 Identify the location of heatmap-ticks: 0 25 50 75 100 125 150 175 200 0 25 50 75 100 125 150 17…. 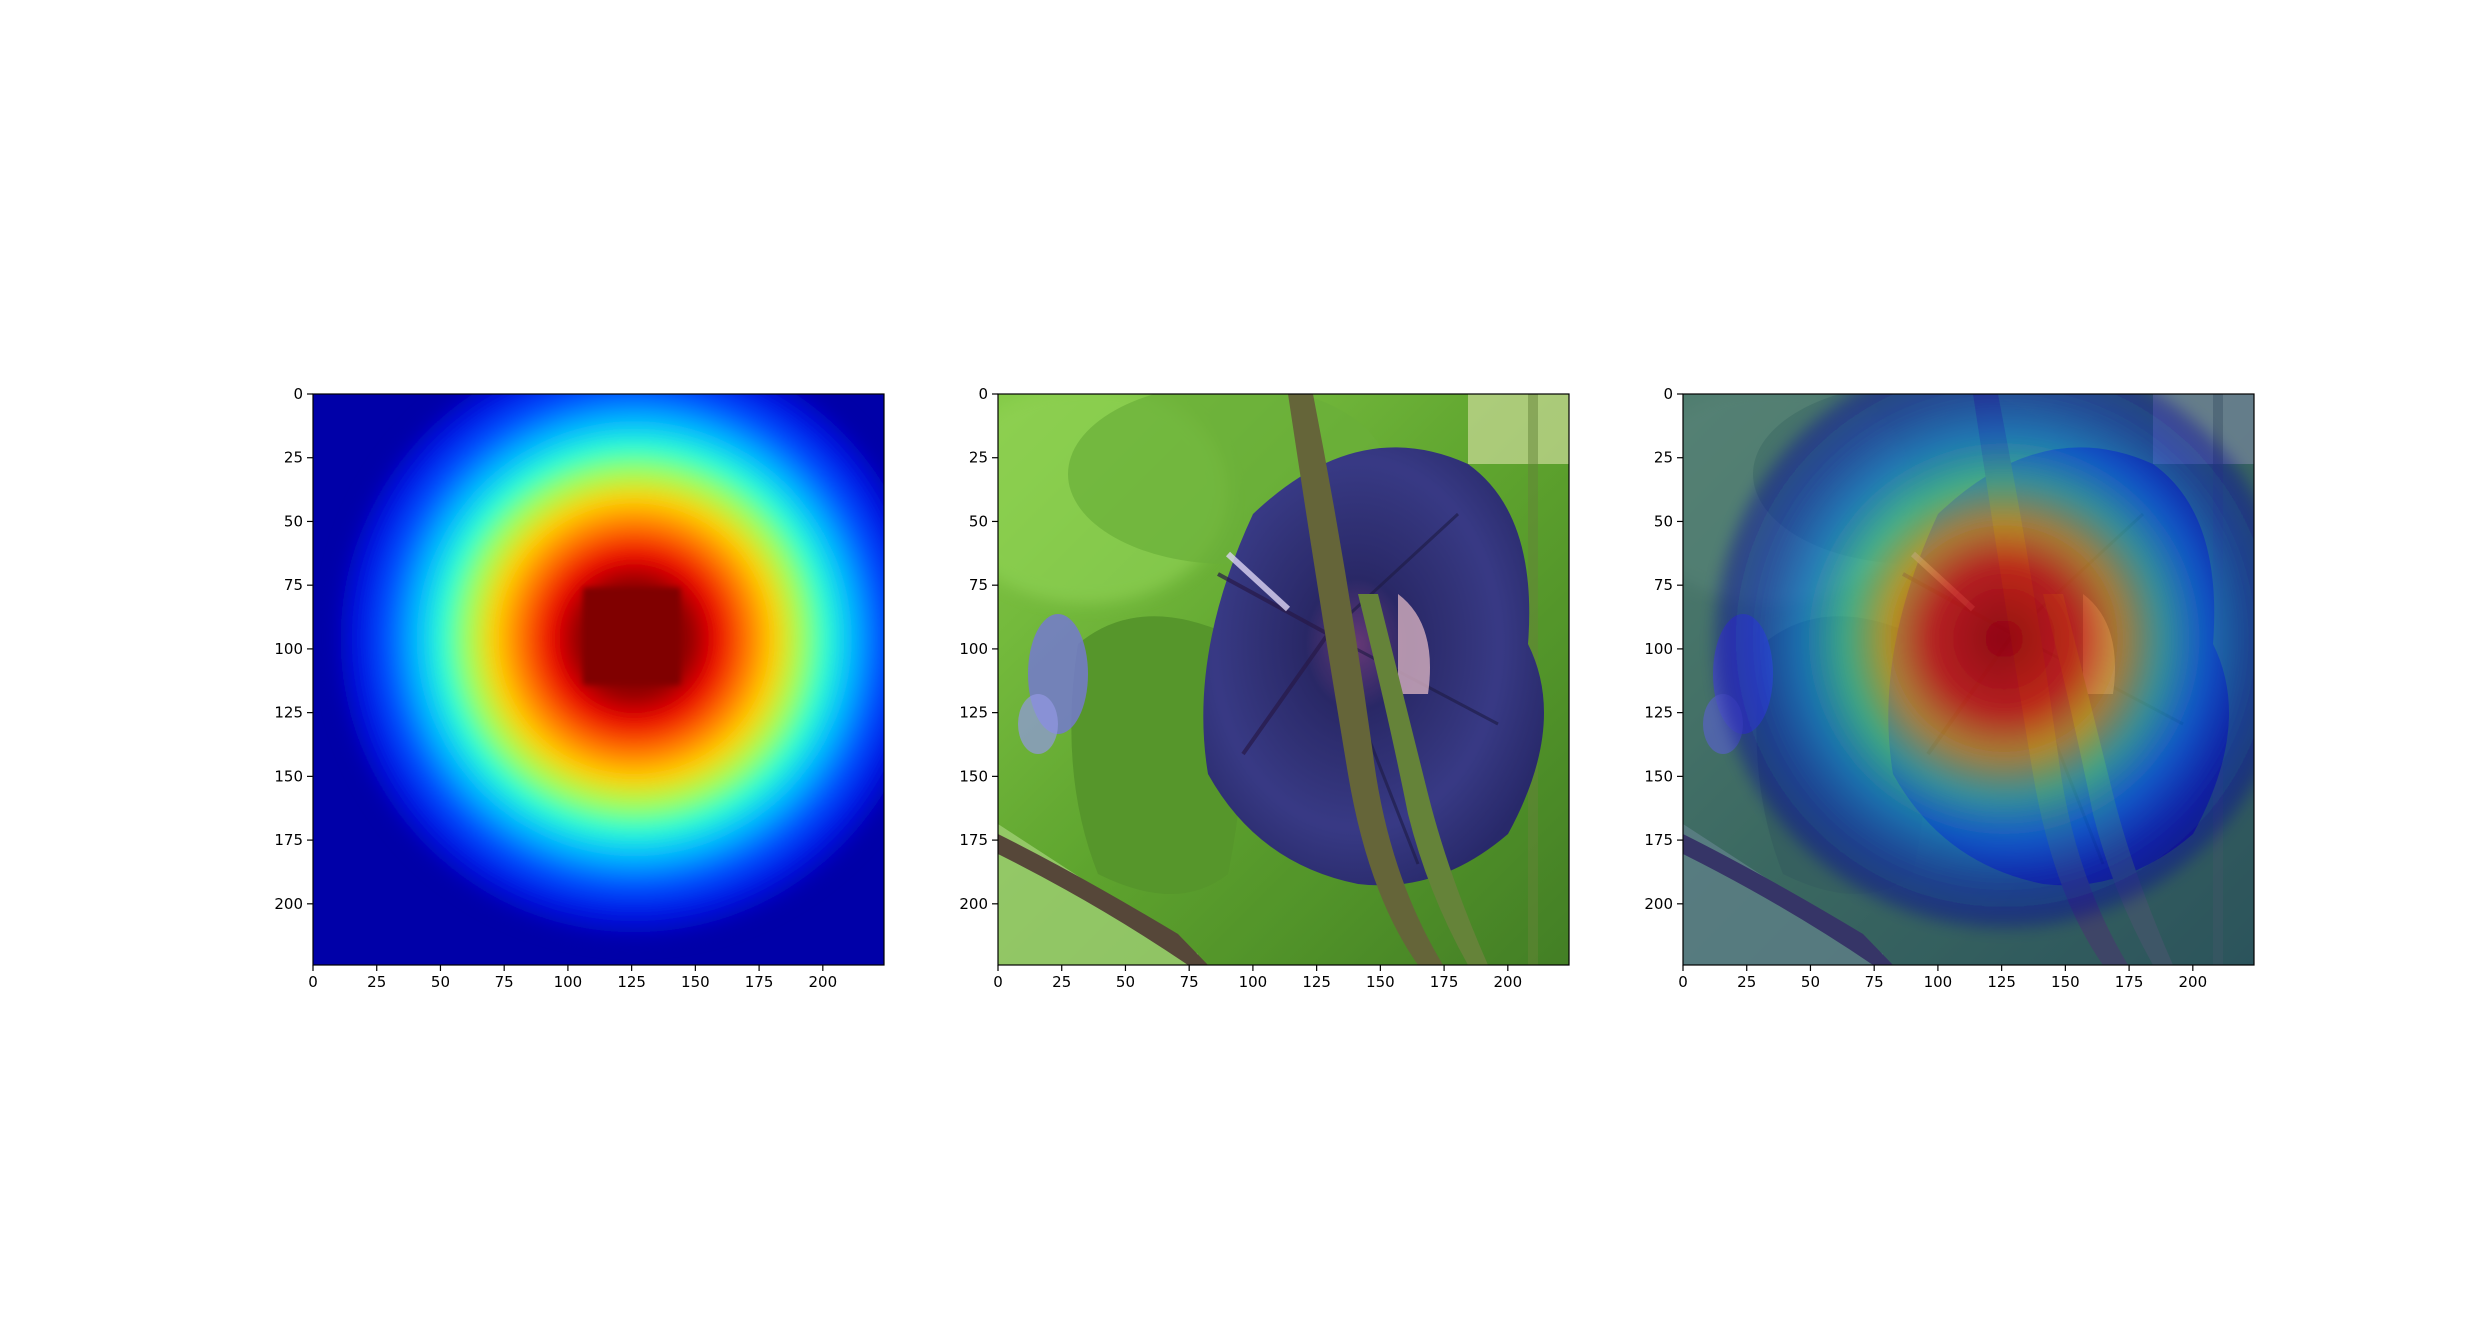
(555, 688).